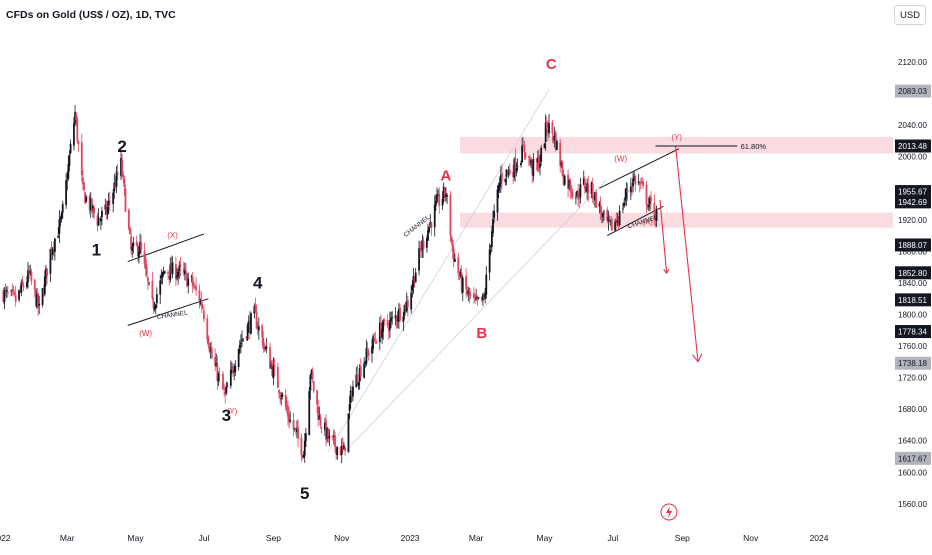 This screenshot has height=555, width=932. What do you see at coordinates (912, 363) in the screenshot?
I see `price-label-text: 1738.18` at bounding box center [912, 363].